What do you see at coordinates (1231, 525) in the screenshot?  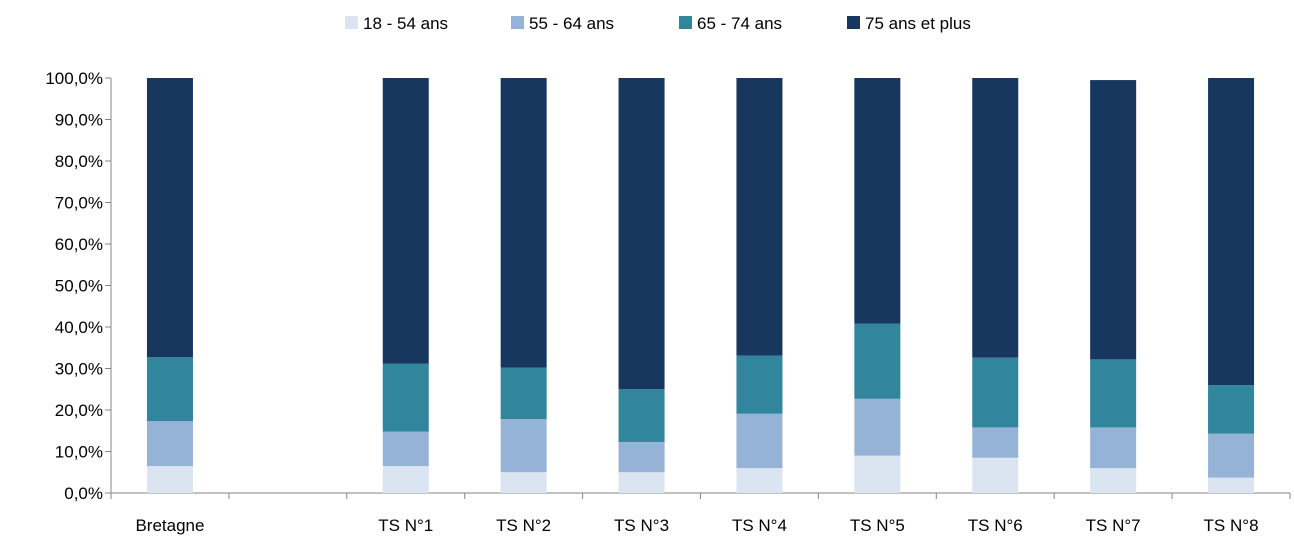 I see `x-category-label: TS N°8` at bounding box center [1231, 525].